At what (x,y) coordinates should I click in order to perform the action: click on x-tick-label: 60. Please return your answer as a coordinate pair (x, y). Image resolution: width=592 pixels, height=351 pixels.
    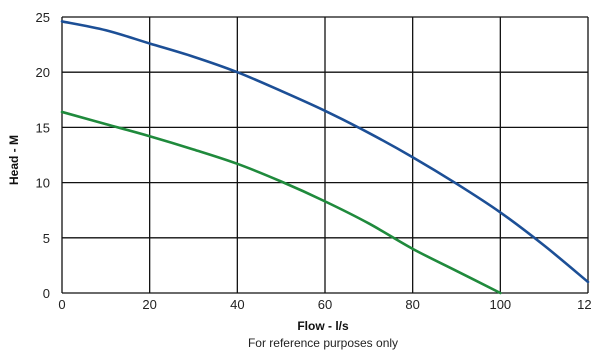
    Looking at the image, I should click on (325, 304).